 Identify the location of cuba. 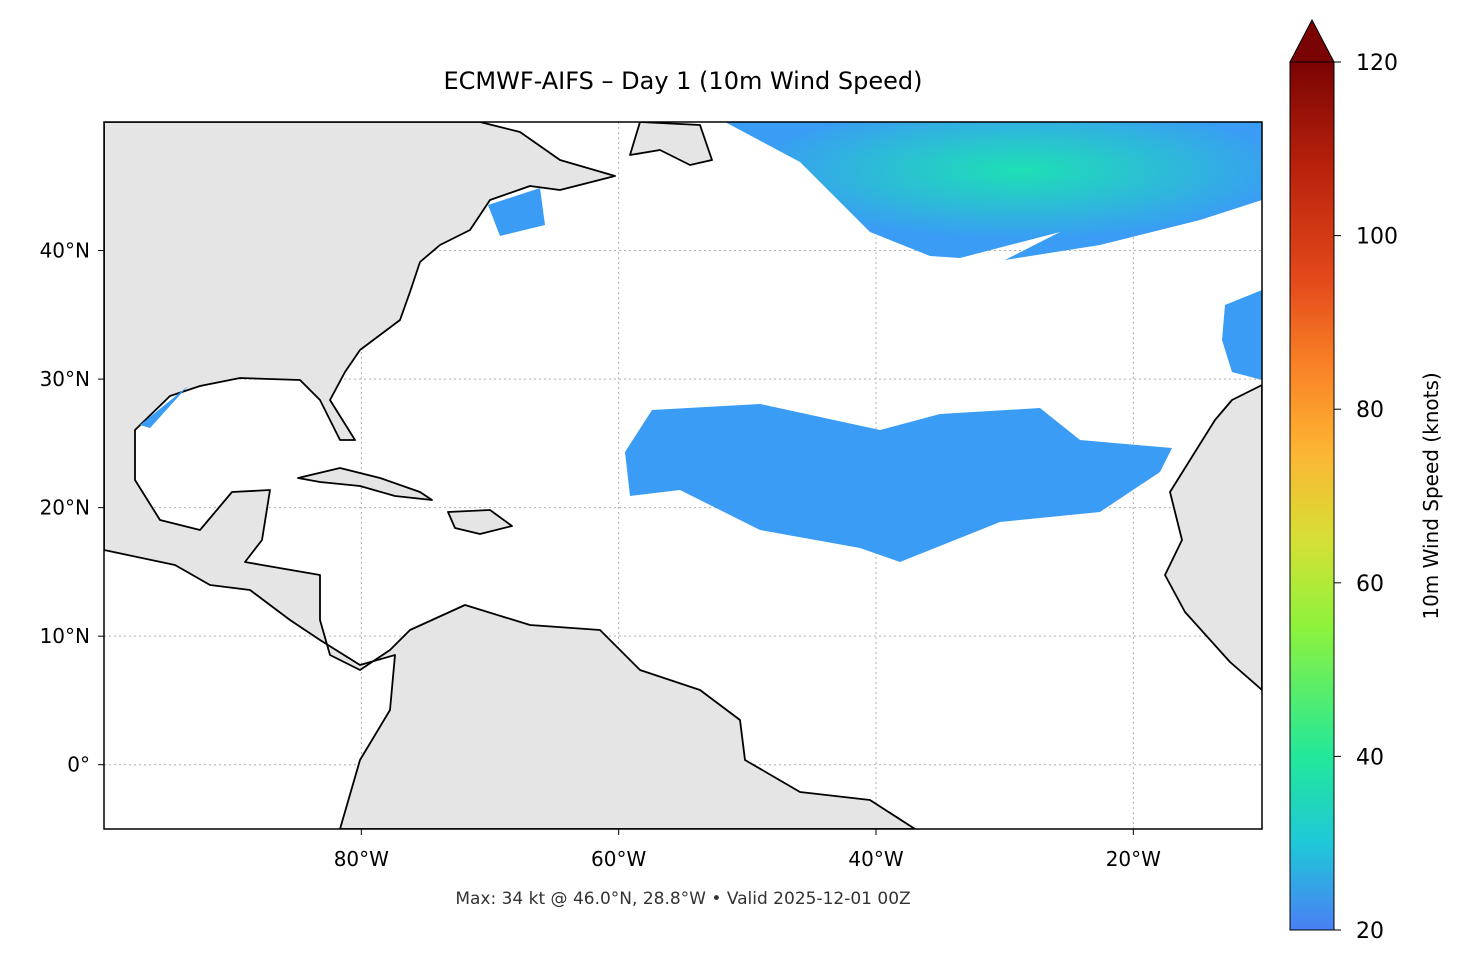
(365, 484).